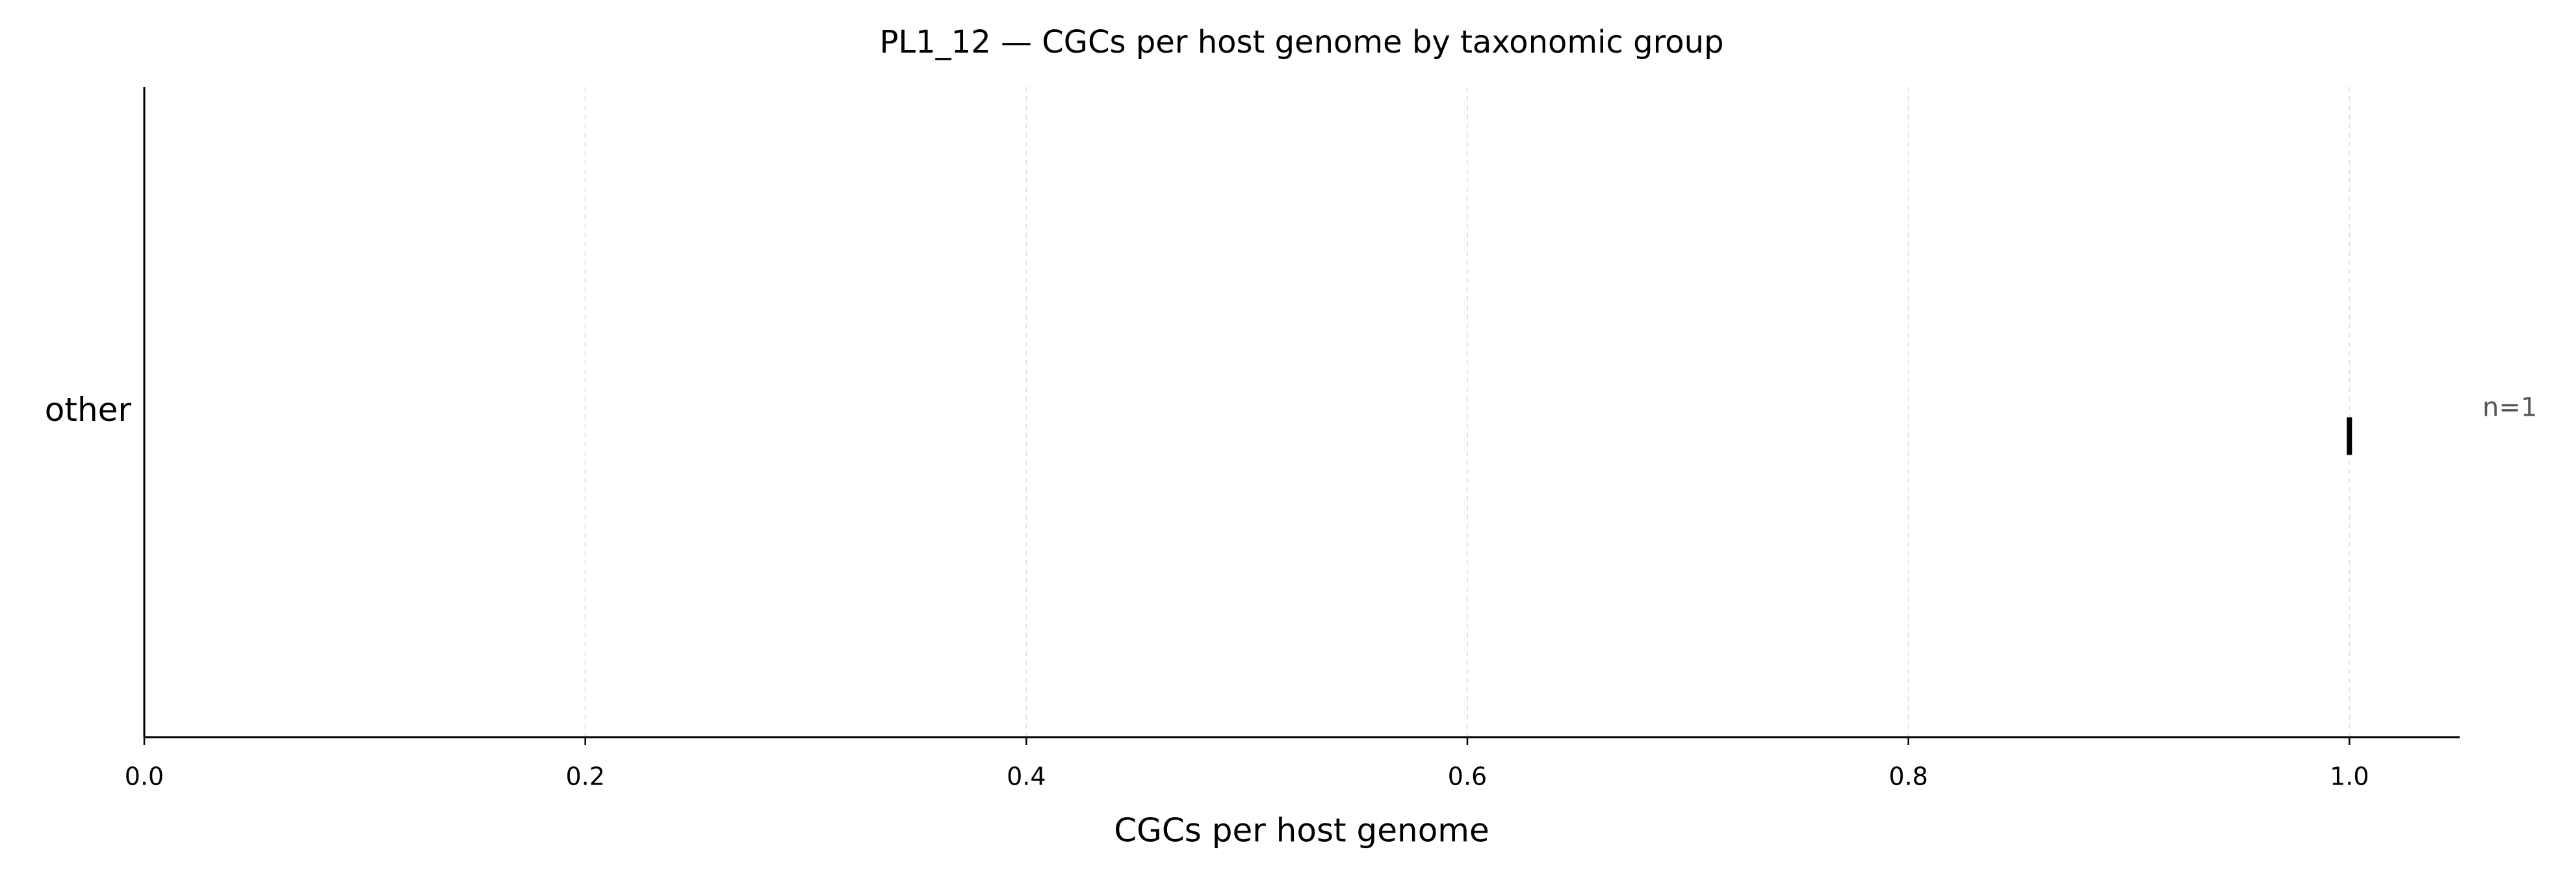 The image size is (2576, 882). What do you see at coordinates (1027, 776) in the screenshot?
I see `x-tick-label: 0.4` at bounding box center [1027, 776].